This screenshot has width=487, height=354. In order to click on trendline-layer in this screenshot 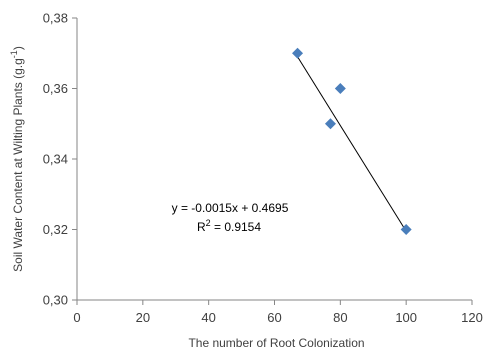, I will do `click(352, 144)`.